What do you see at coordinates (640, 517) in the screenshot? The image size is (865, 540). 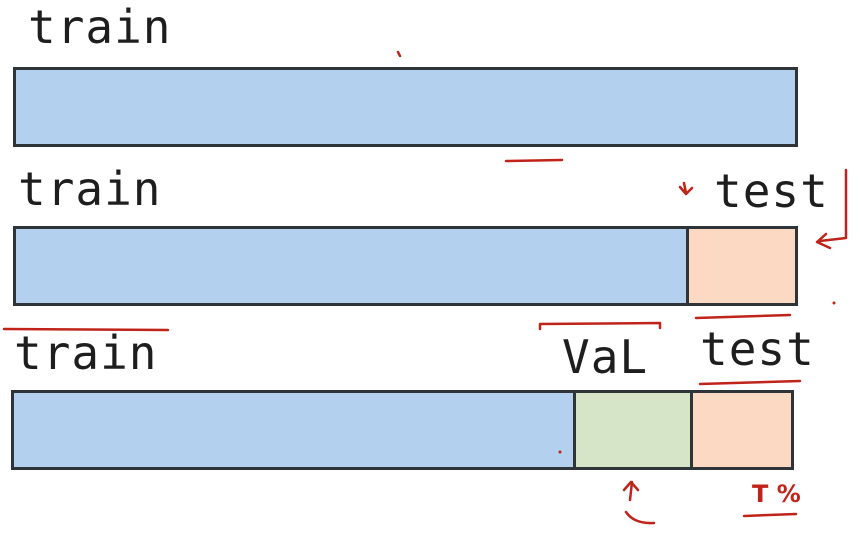 I see `val-curve-stroke` at bounding box center [640, 517].